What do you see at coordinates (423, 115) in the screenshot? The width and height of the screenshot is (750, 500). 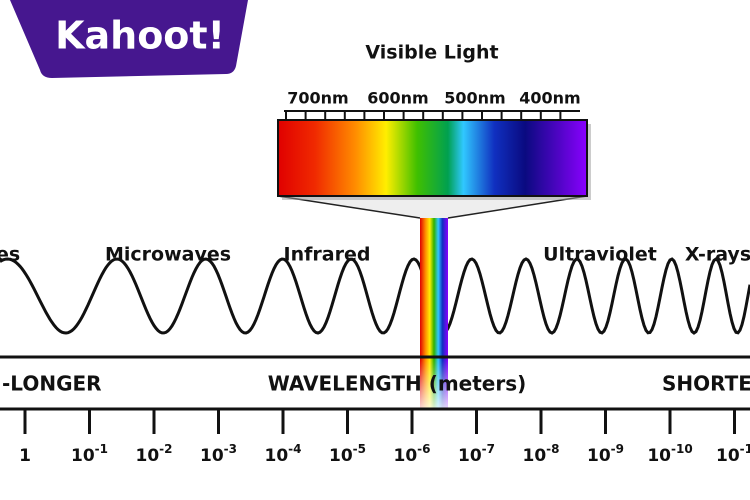 I see `nm-ticks` at bounding box center [423, 115].